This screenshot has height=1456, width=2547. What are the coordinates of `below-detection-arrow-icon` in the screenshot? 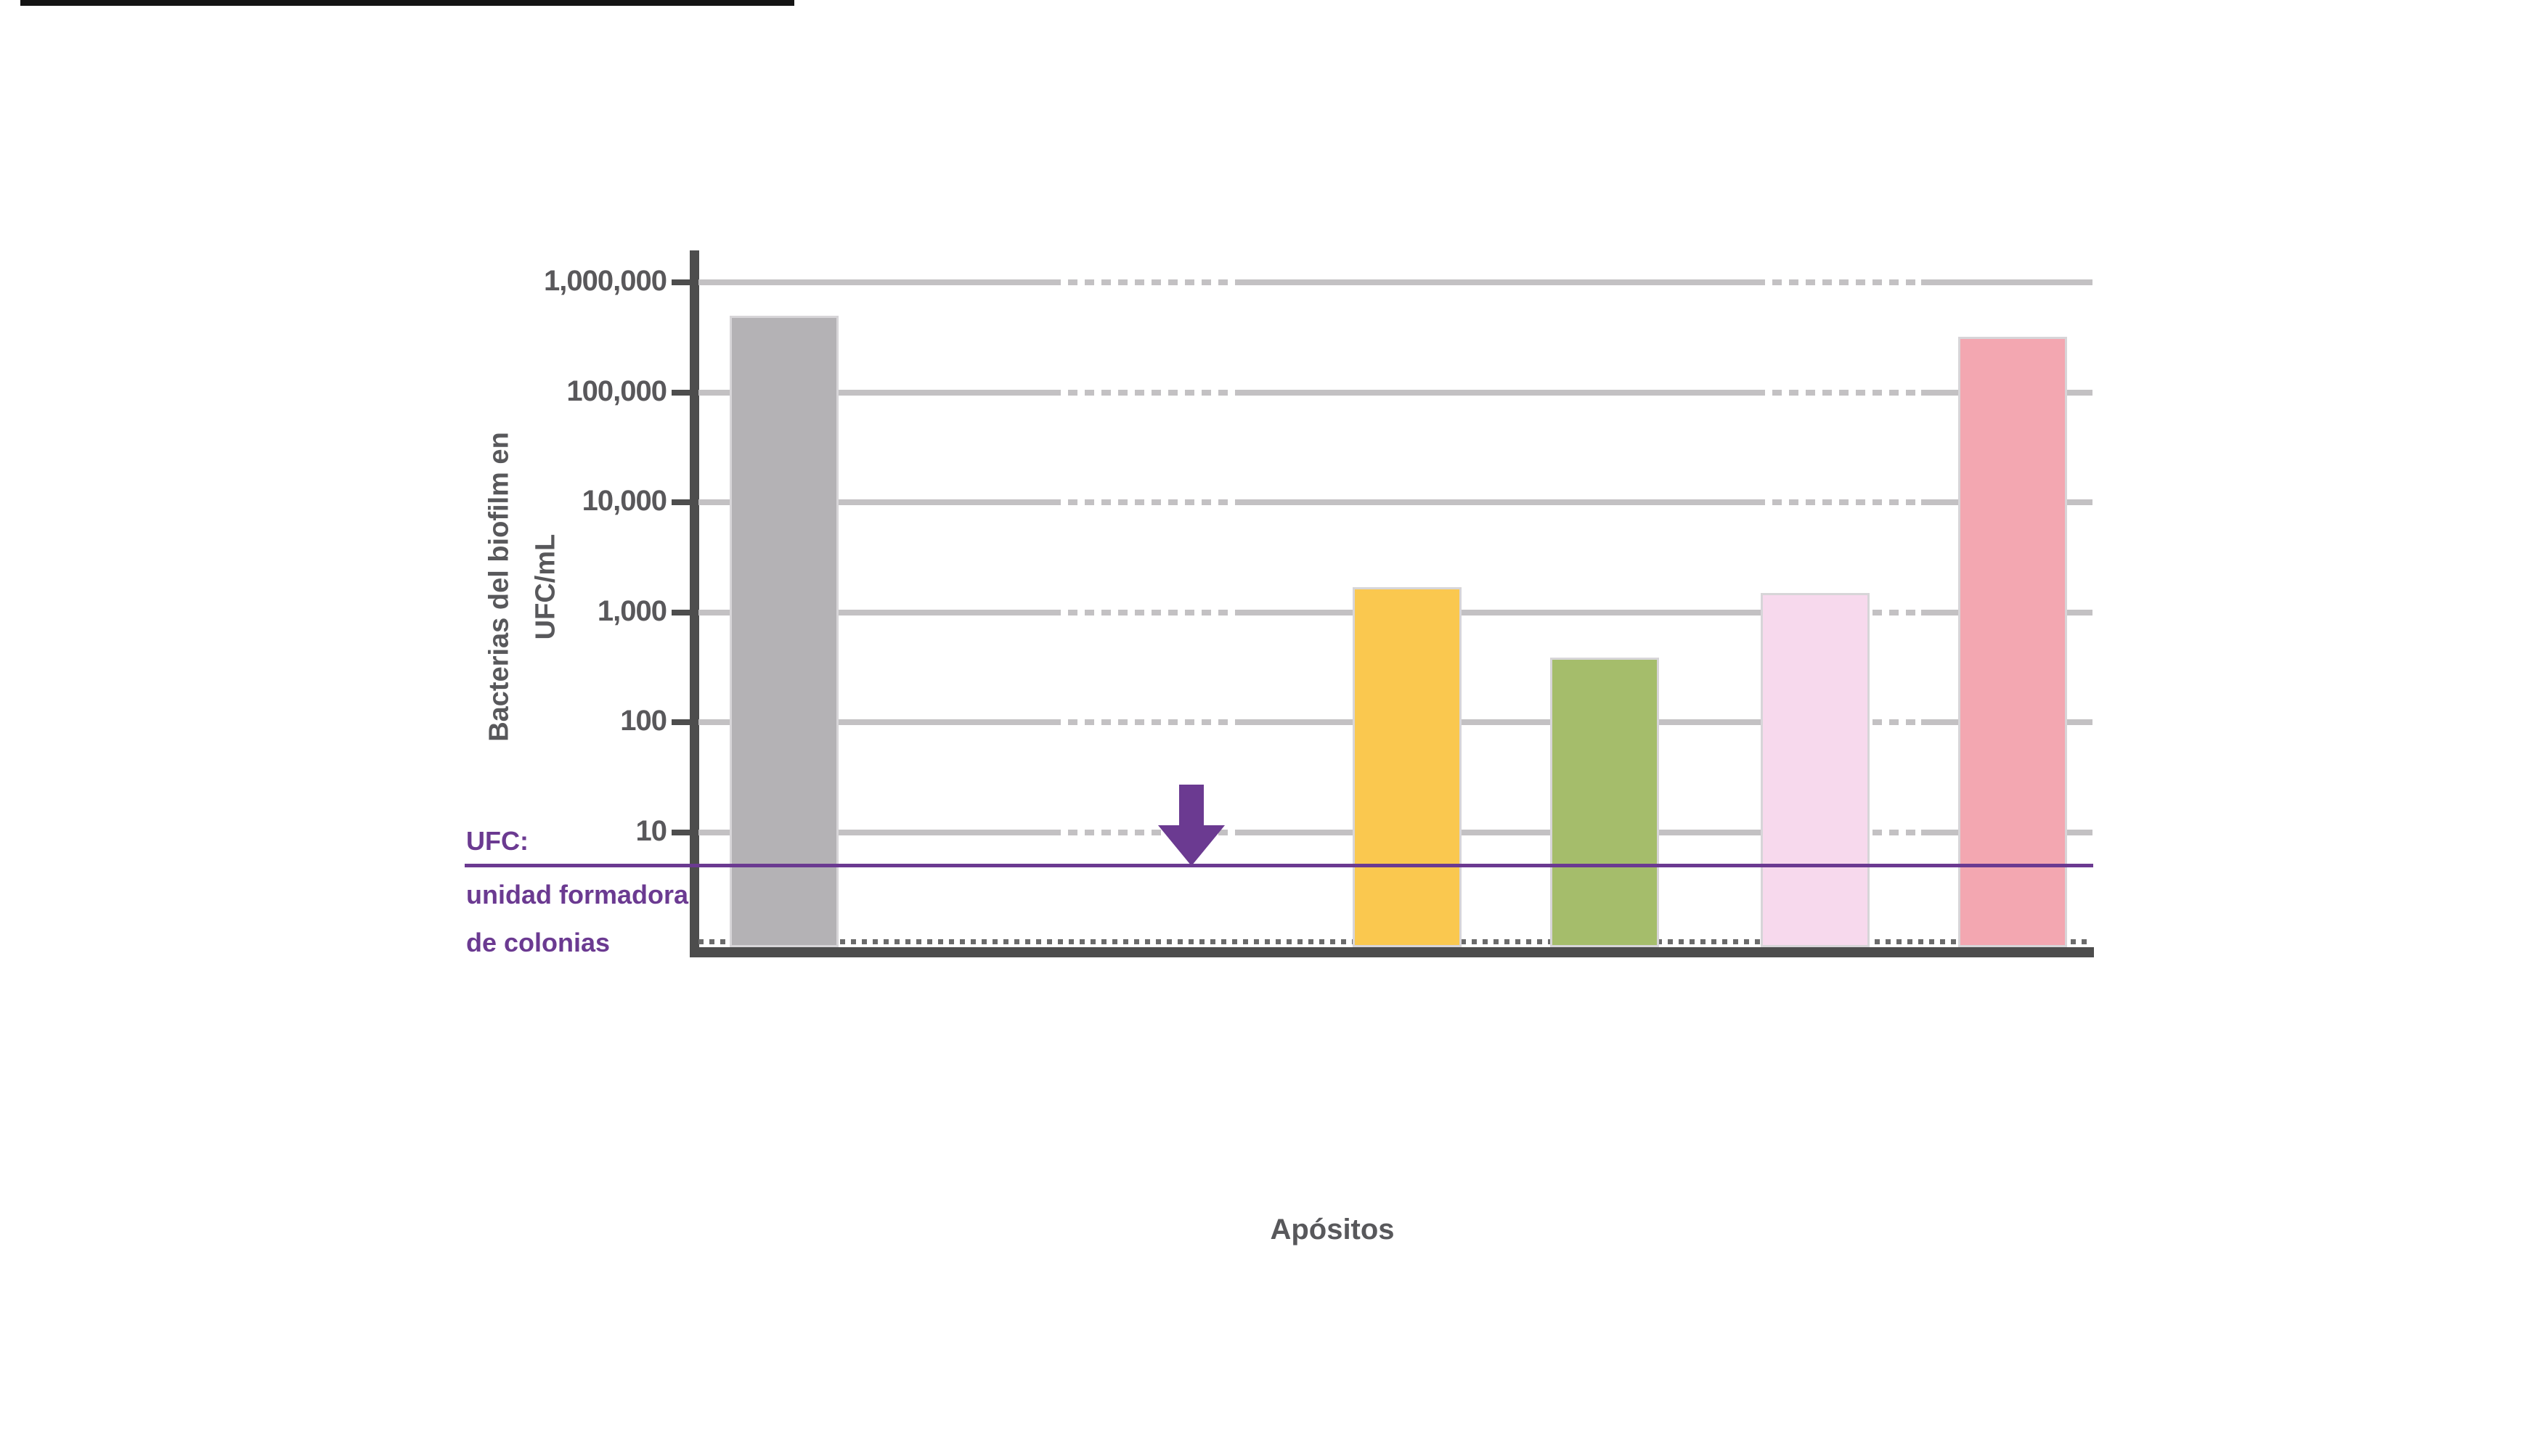 It's located at (1191, 825).